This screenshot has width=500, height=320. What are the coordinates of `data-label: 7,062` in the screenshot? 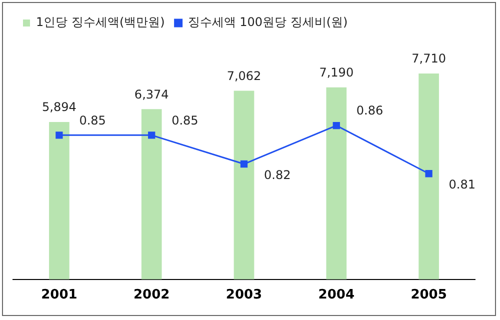 It's located at (244, 75).